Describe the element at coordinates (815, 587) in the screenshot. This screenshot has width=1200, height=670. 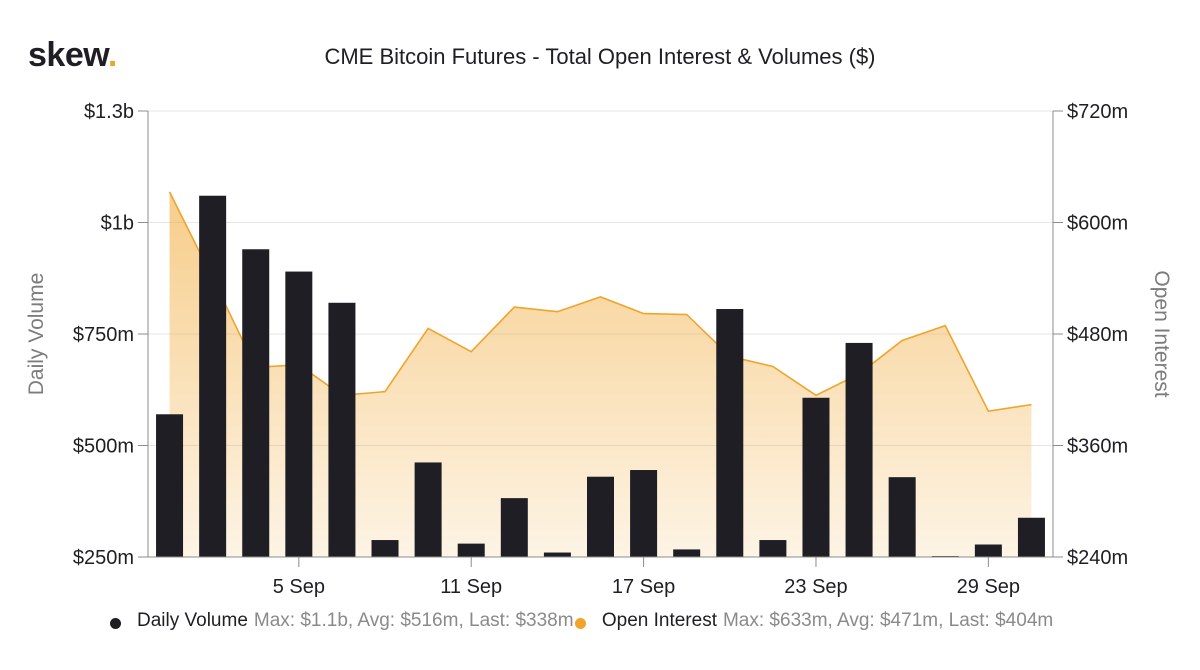
I see `x-tick-label: 23 Sep` at that location.